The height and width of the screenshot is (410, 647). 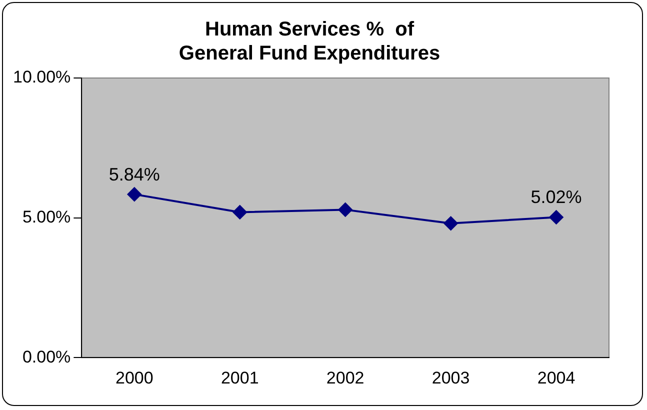 What do you see at coordinates (134, 378) in the screenshot?
I see `x-tick-label: 2000` at bounding box center [134, 378].